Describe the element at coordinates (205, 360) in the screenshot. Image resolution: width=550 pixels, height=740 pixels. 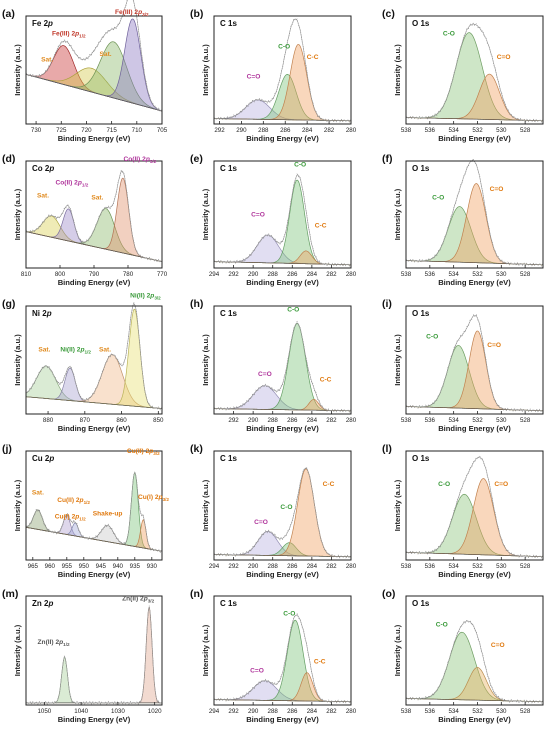
I see `y-axis-label: Intensity (a.u.)` at that location.